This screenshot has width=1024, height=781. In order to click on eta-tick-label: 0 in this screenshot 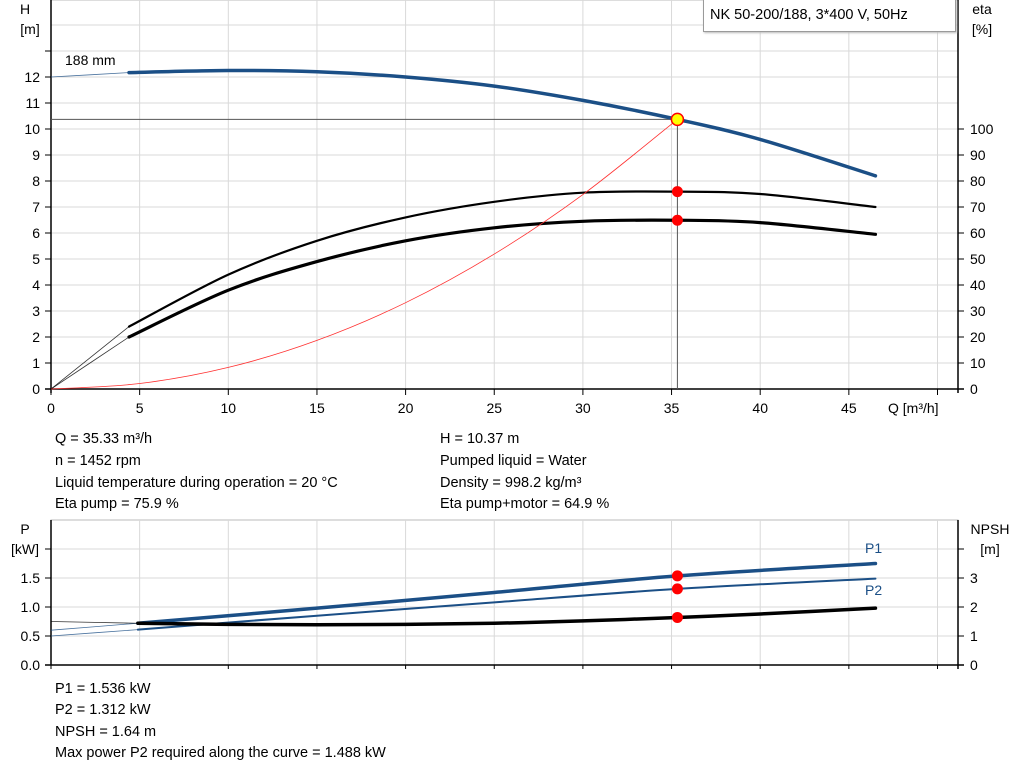, I will do `click(974, 389)`.